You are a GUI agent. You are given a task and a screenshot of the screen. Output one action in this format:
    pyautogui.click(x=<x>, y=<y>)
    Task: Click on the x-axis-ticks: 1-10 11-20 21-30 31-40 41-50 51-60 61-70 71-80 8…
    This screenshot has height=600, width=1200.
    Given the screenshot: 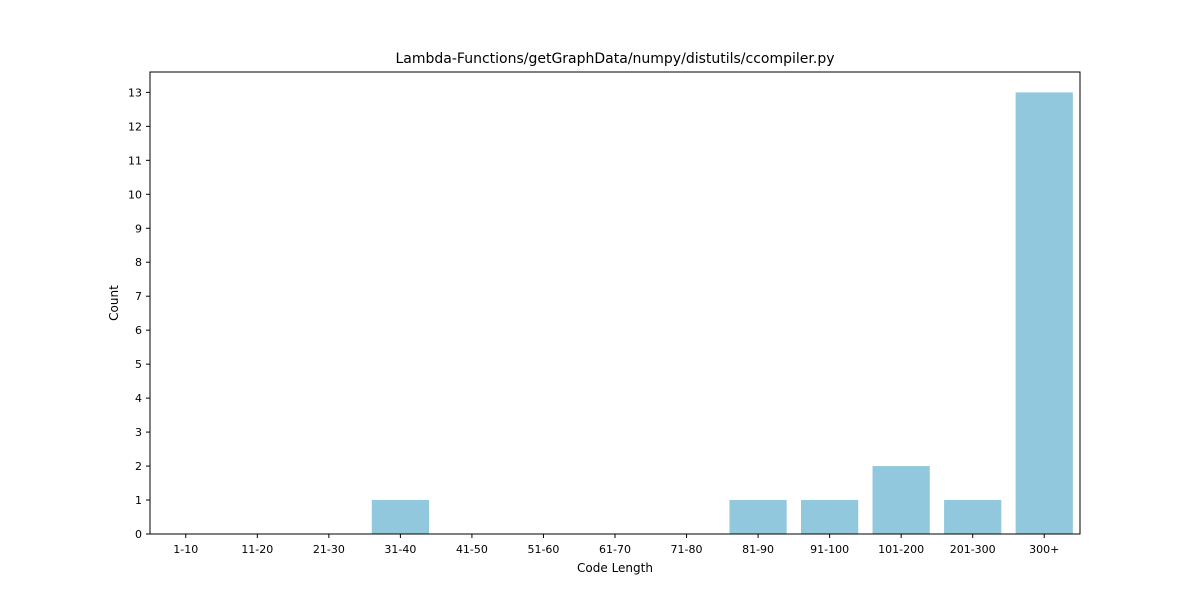 What is the action you would take?
    pyautogui.click(x=616, y=545)
    